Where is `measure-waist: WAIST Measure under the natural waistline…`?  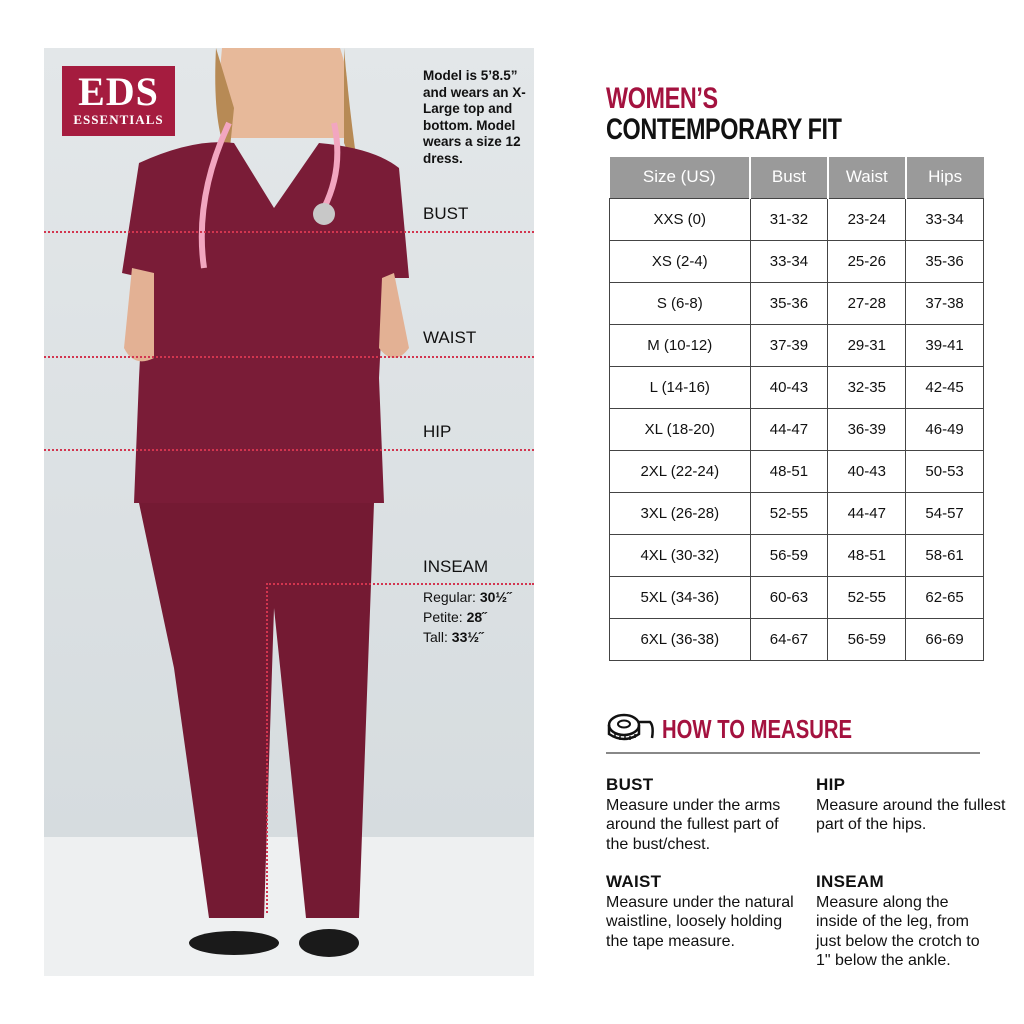 measure-waist: WAIST Measure under the natural waistline… is located at coordinates (700, 911).